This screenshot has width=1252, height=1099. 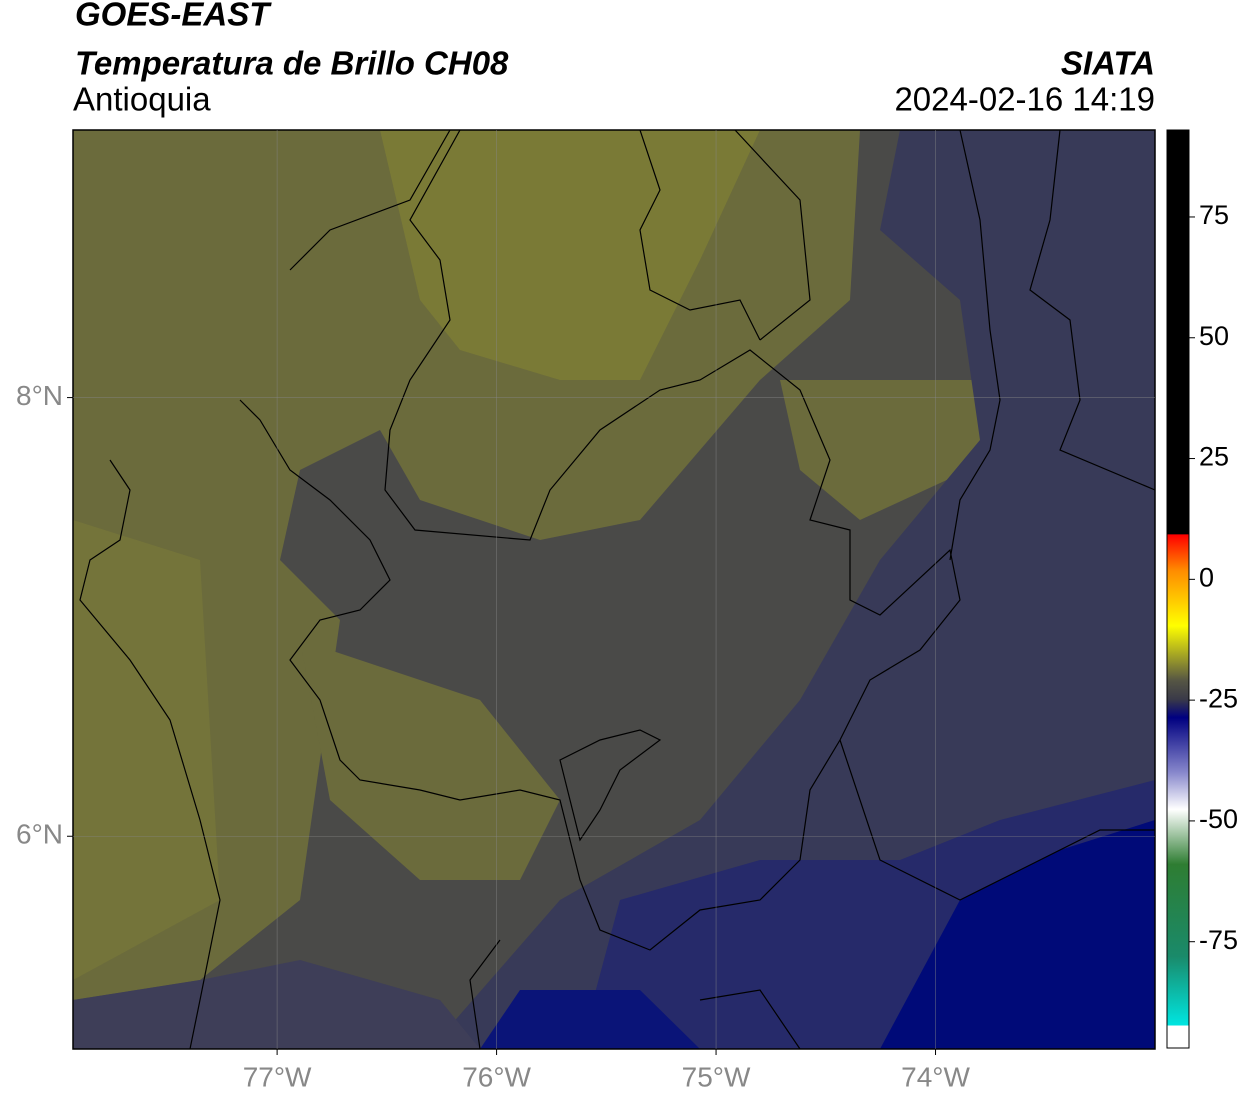 What do you see at coordinates (1214, 457) in the screenshot?
I see `colorbar-label: 25` at bounding box center [1214, 457].